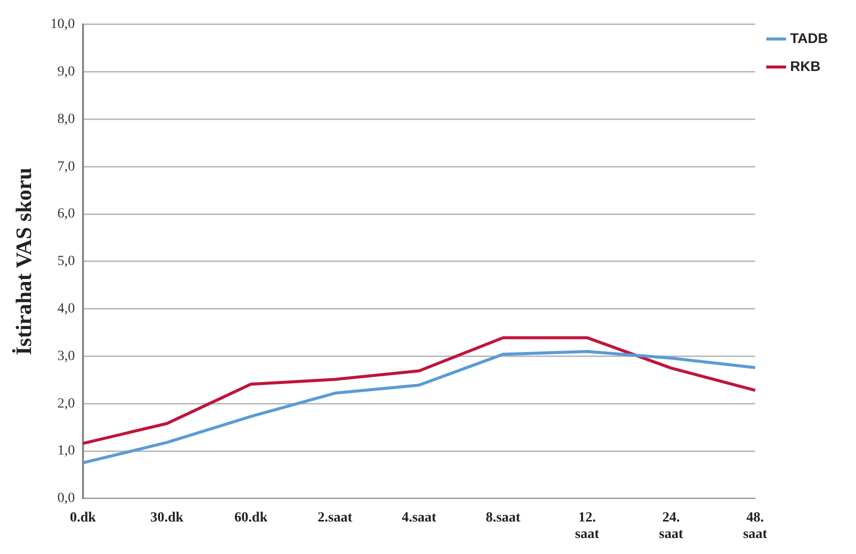 This screenshot has height=554, width=856. What do you see at coordinates (66, 498) in the screenshot?
I see `y-tick-label: 0,0` at bounding box center [66, 498].